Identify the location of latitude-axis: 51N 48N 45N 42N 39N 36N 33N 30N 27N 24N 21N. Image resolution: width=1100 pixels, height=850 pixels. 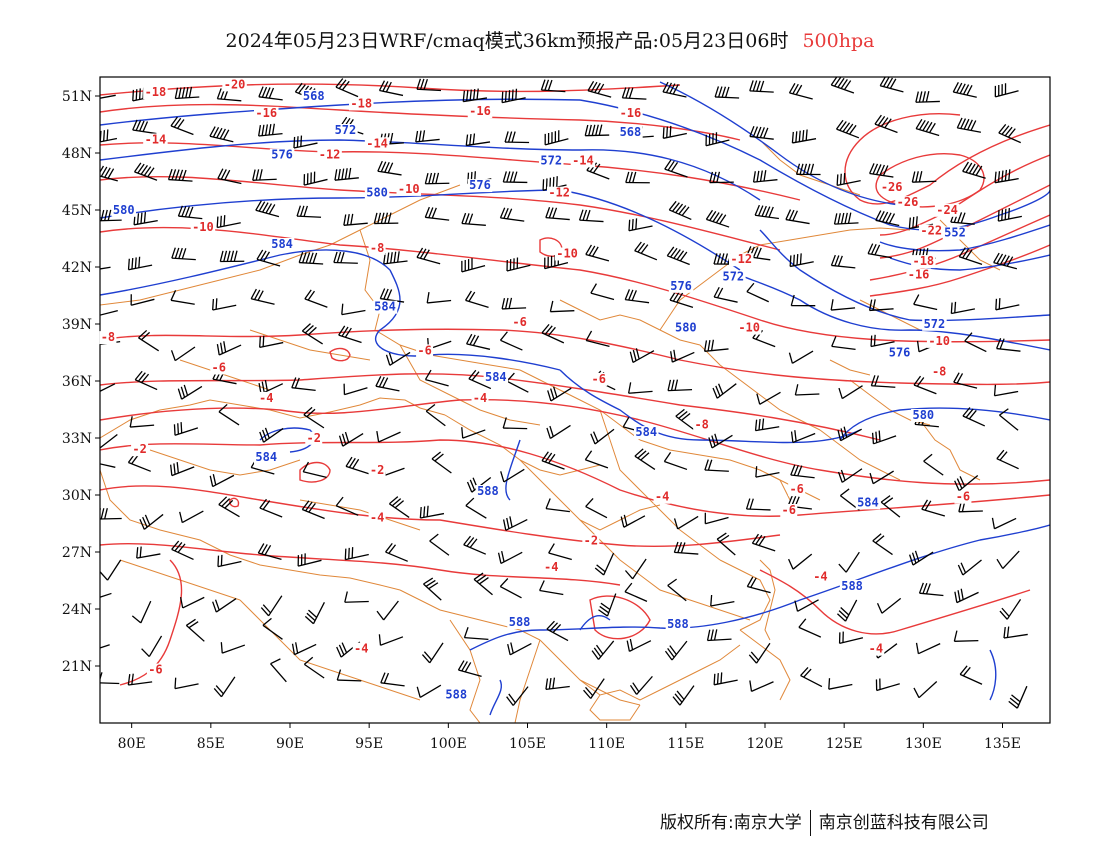
(81, 382).